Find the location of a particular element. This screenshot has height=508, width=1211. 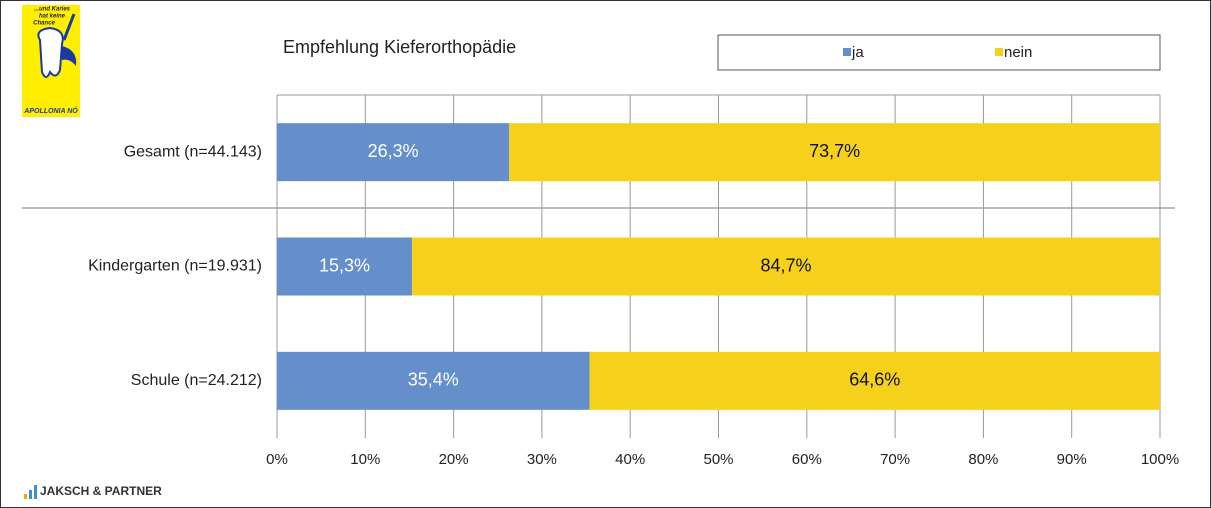

x-tick-label: 40% is located at coordinates (630, 459).